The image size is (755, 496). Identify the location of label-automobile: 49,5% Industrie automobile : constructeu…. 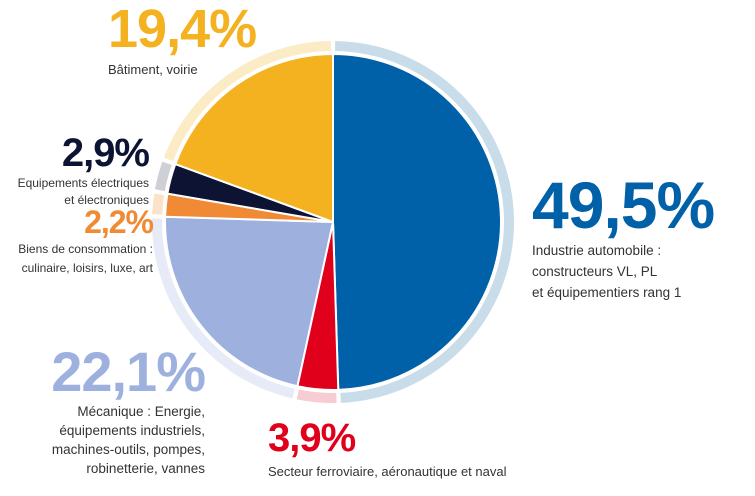
(623, 235).